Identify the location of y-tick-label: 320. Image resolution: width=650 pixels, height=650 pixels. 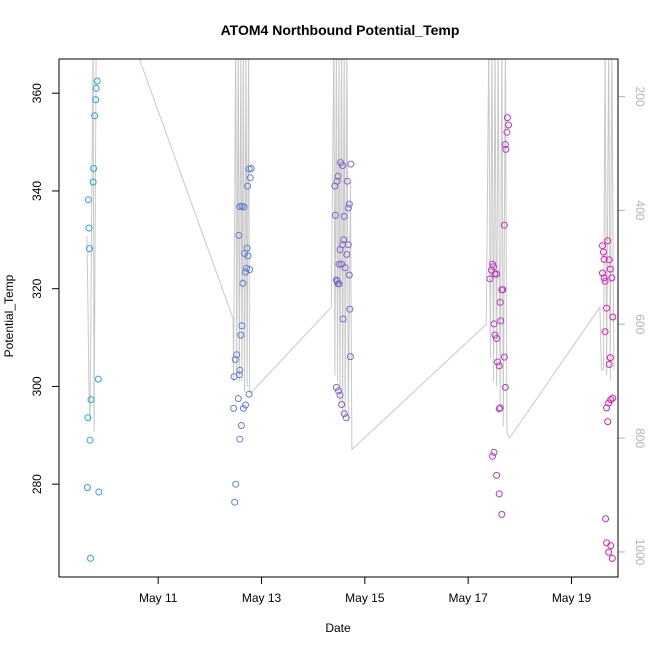
(37, 288).